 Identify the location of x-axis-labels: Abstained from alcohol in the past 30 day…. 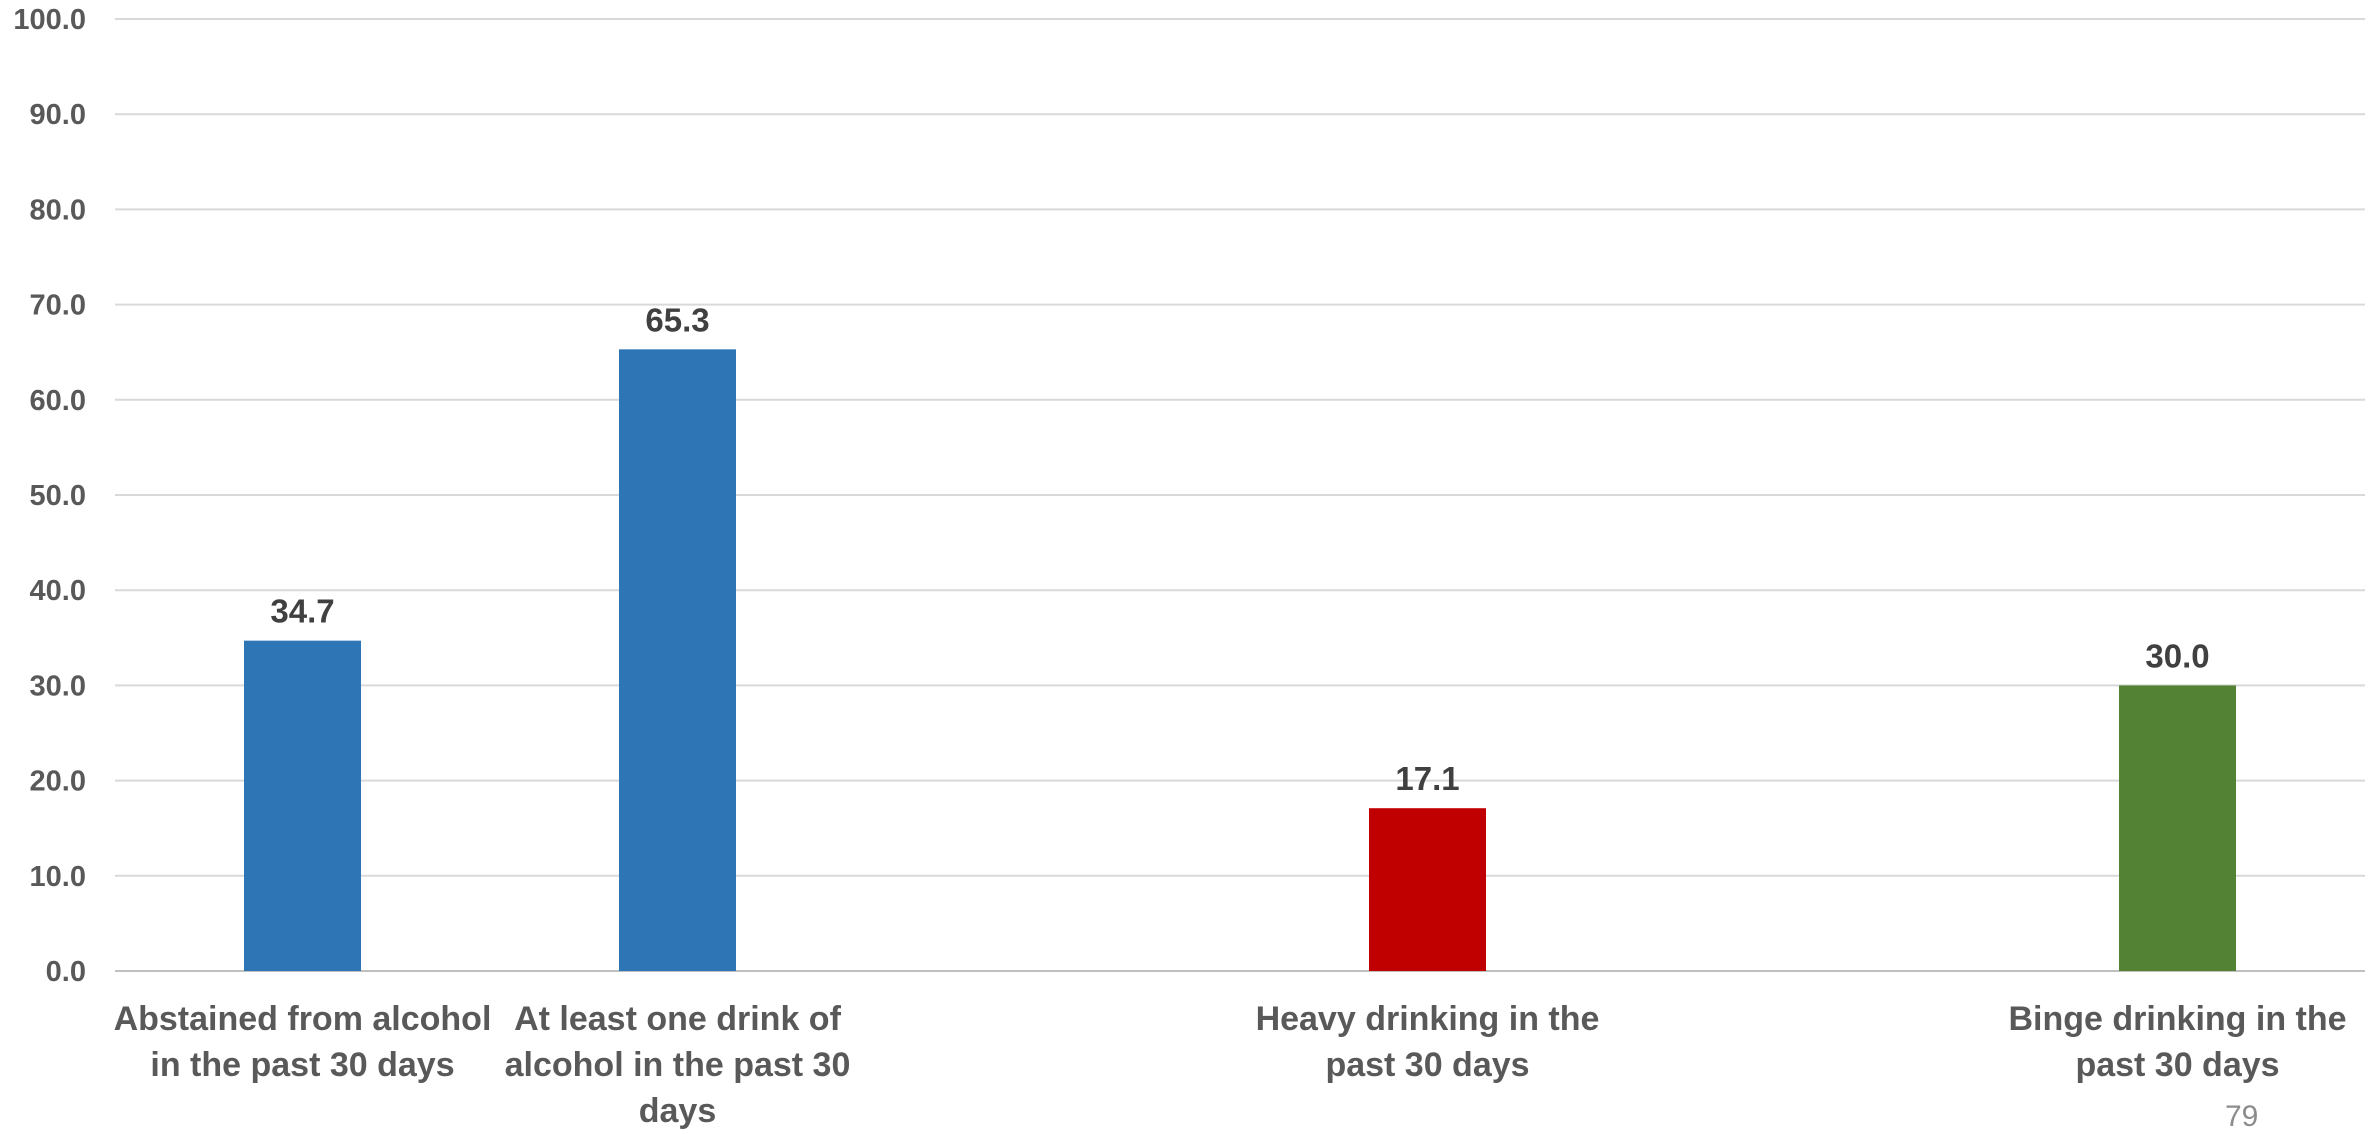
(1230, 1065).